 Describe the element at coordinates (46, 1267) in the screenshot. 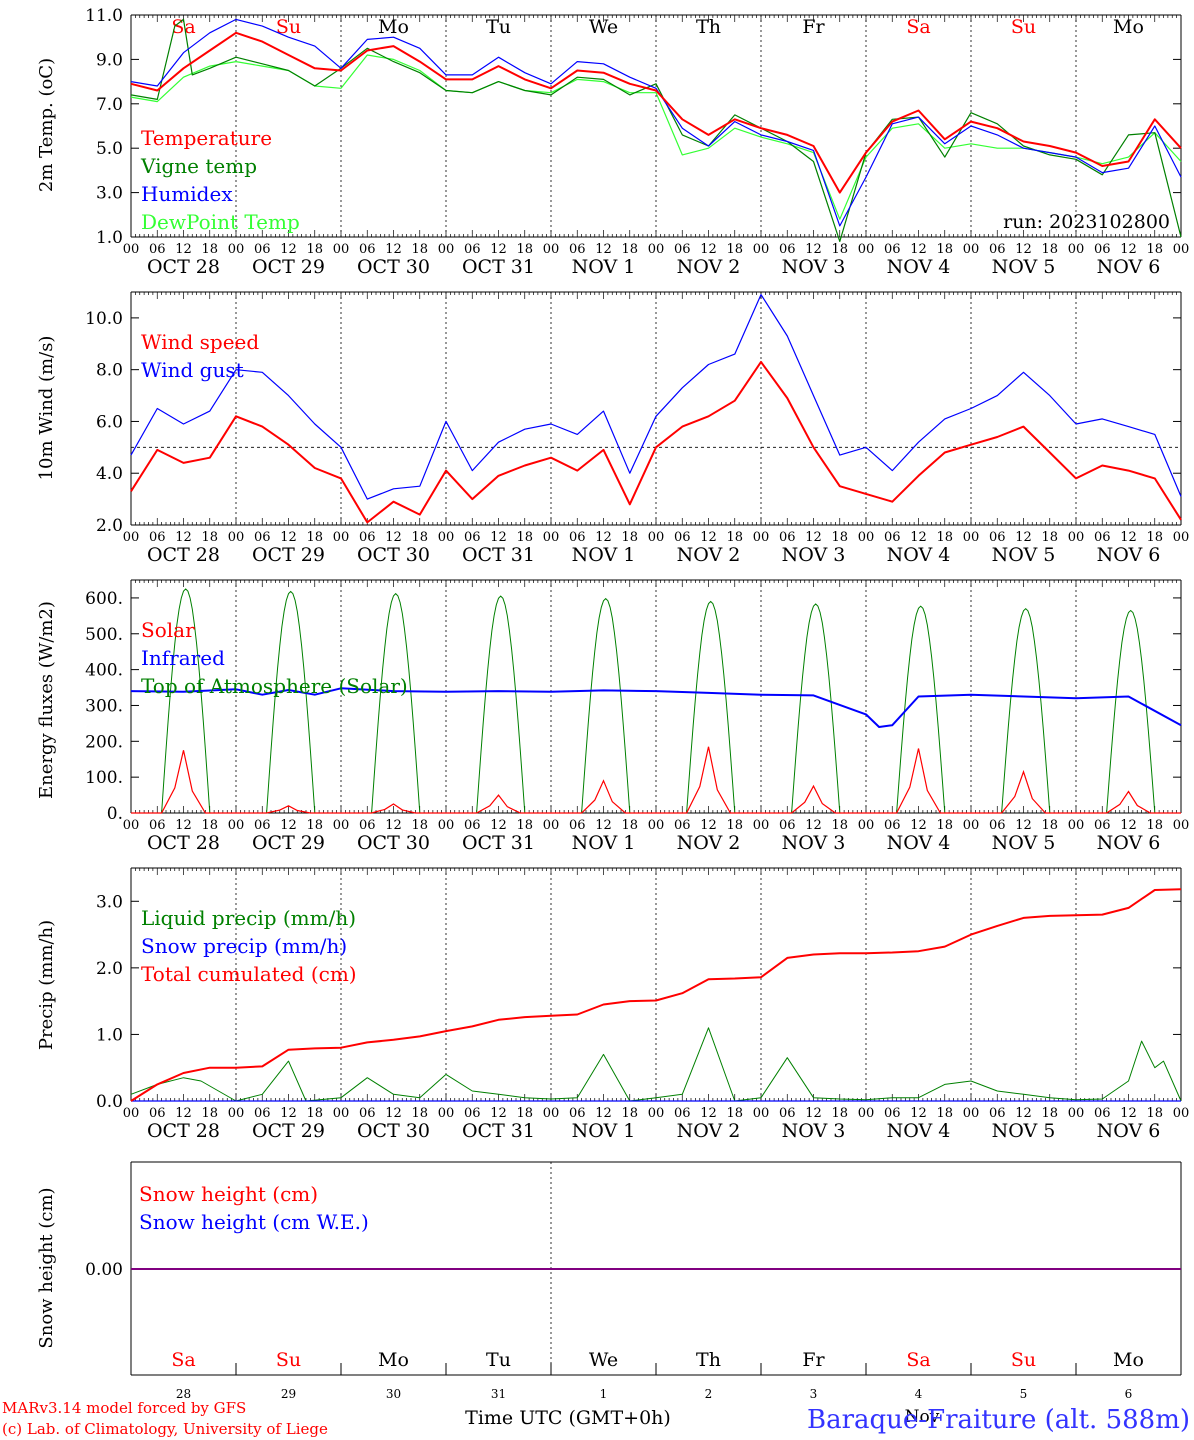

I see `y-axis-label: Snow height (cm)` at that location.